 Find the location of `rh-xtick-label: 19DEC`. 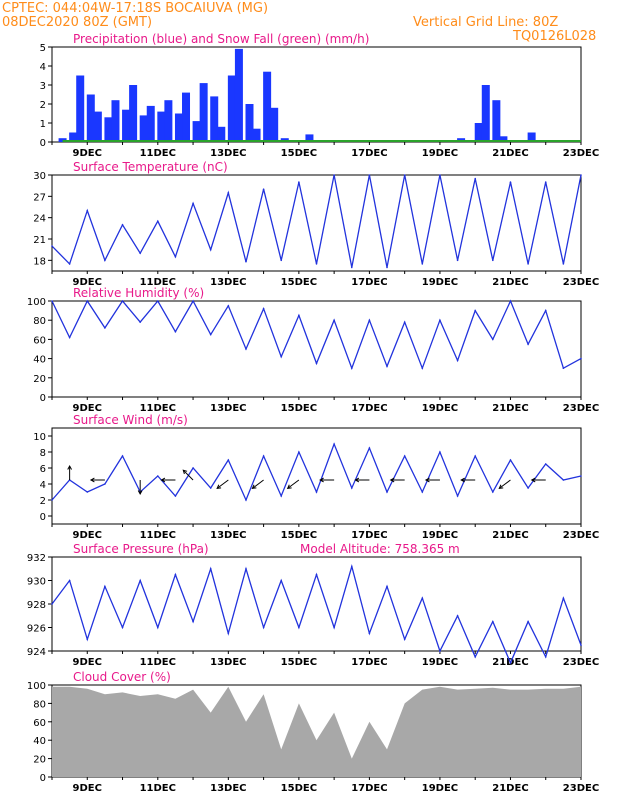

rh-xtick-label: 19DEC is located at coordinates (440, 408).